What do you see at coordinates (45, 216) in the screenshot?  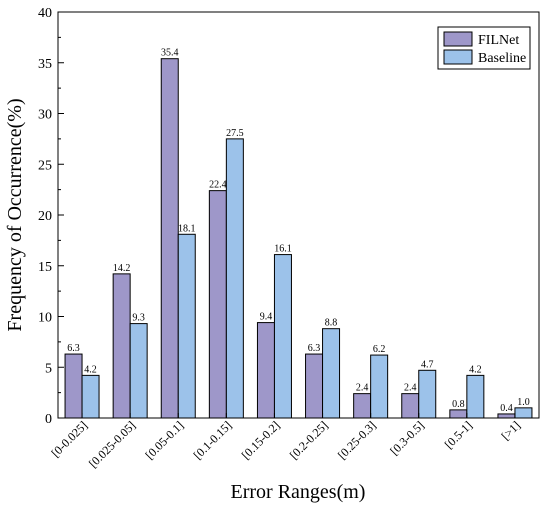 I see `y-tick-label: 20` at bounding box center [45, 216].